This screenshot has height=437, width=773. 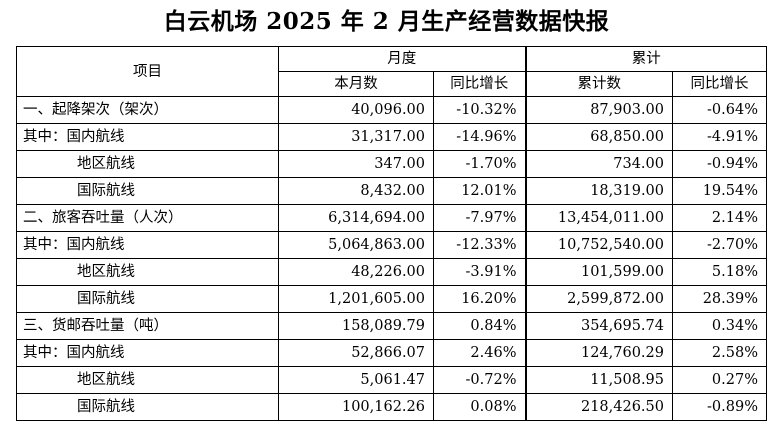 I want to click on header-yoy: 同比增长, so click(x=479, y=84).